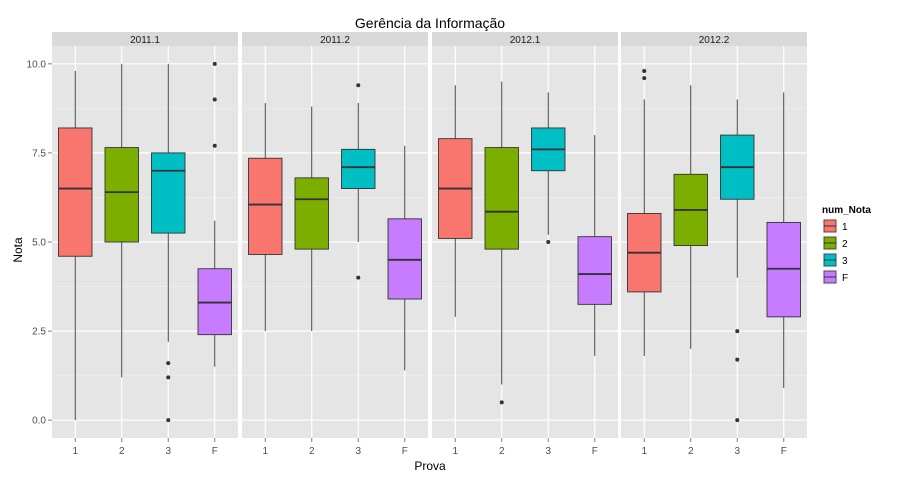 This screenshot has height=480, width=900. I want to click on y-axis-title: Nota, so click(18, 250).